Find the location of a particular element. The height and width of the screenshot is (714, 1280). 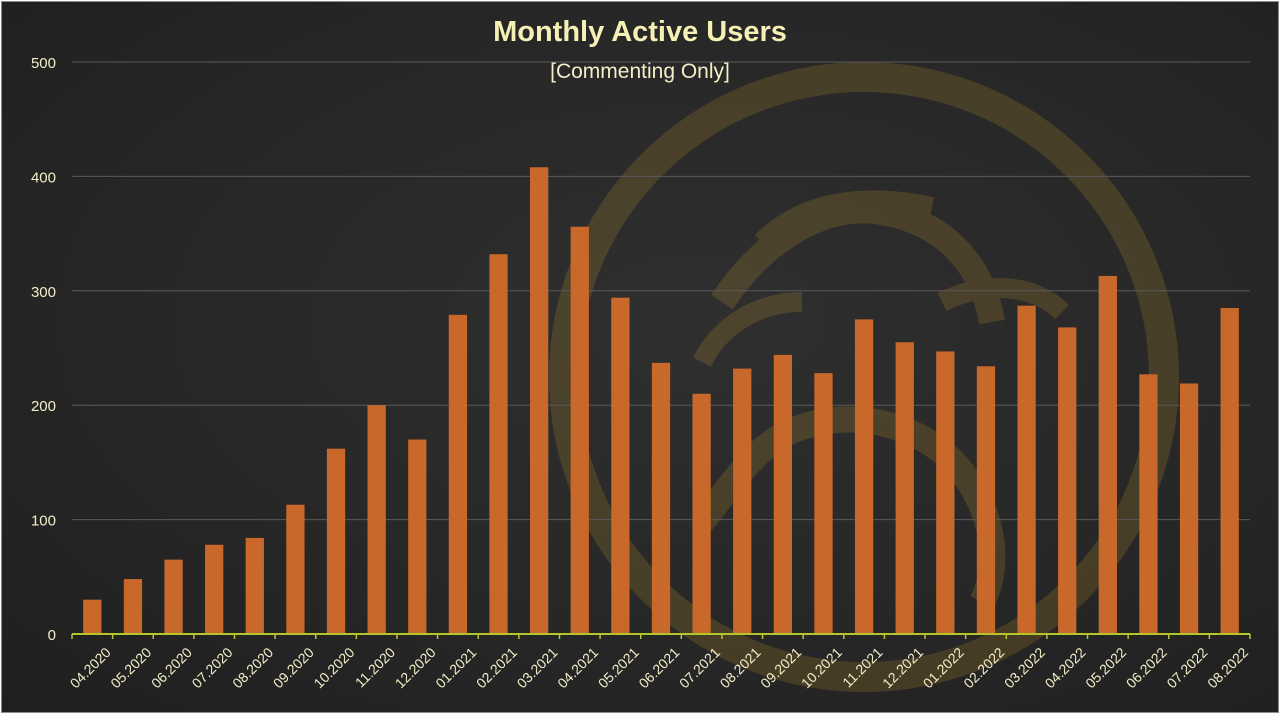

x-tick-label: 06.2020 is located at coordinates (171, 667).